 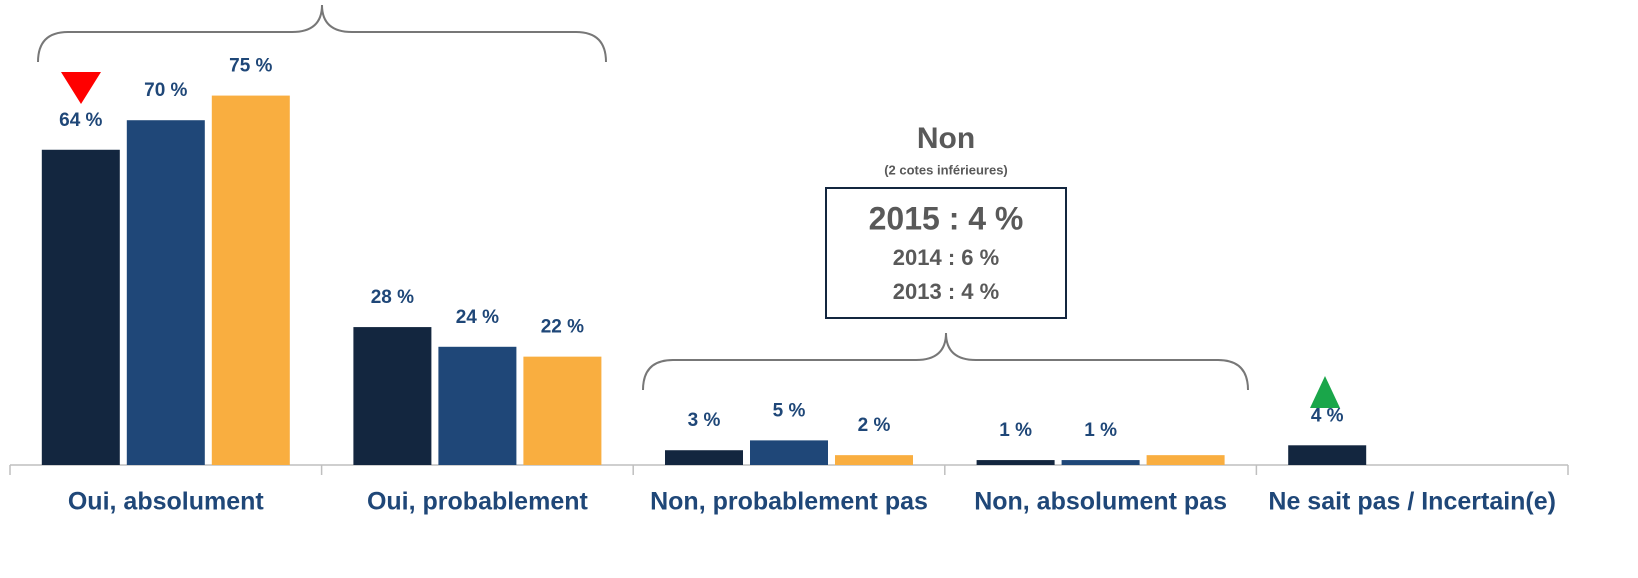 I want to click on x-tick-label: Oui, probablement, so click(x=478, y=502).